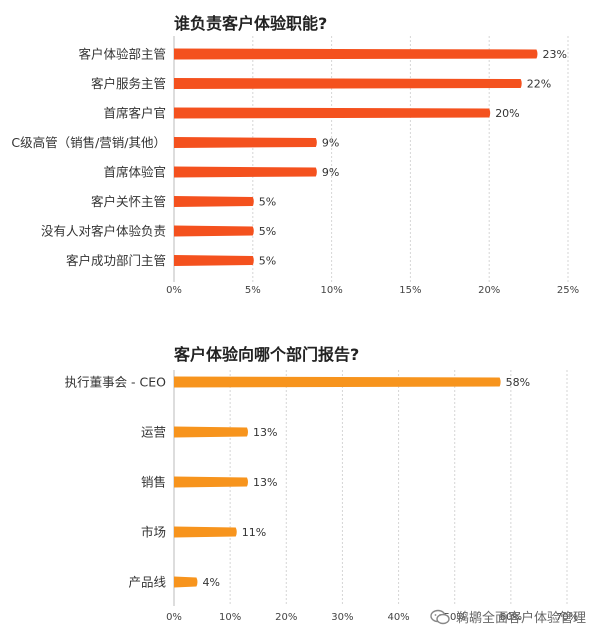 The width and height of the screenshot is (600, 636). I want to click on chart1-value-label: 20%, so click(507, 113).